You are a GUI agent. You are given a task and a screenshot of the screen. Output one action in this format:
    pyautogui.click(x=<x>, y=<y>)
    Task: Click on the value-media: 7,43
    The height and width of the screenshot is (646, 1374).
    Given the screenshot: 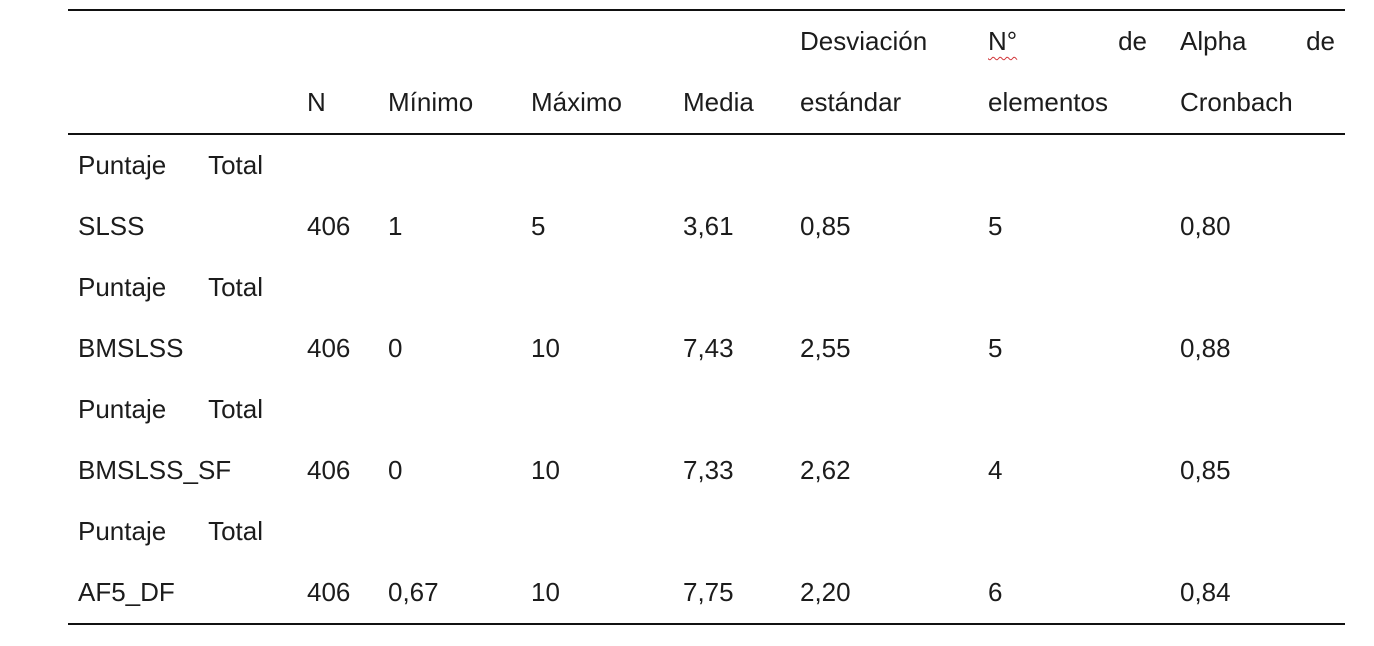 What is the action you would take?
    pyautogui.click(x=708, y=348)
    